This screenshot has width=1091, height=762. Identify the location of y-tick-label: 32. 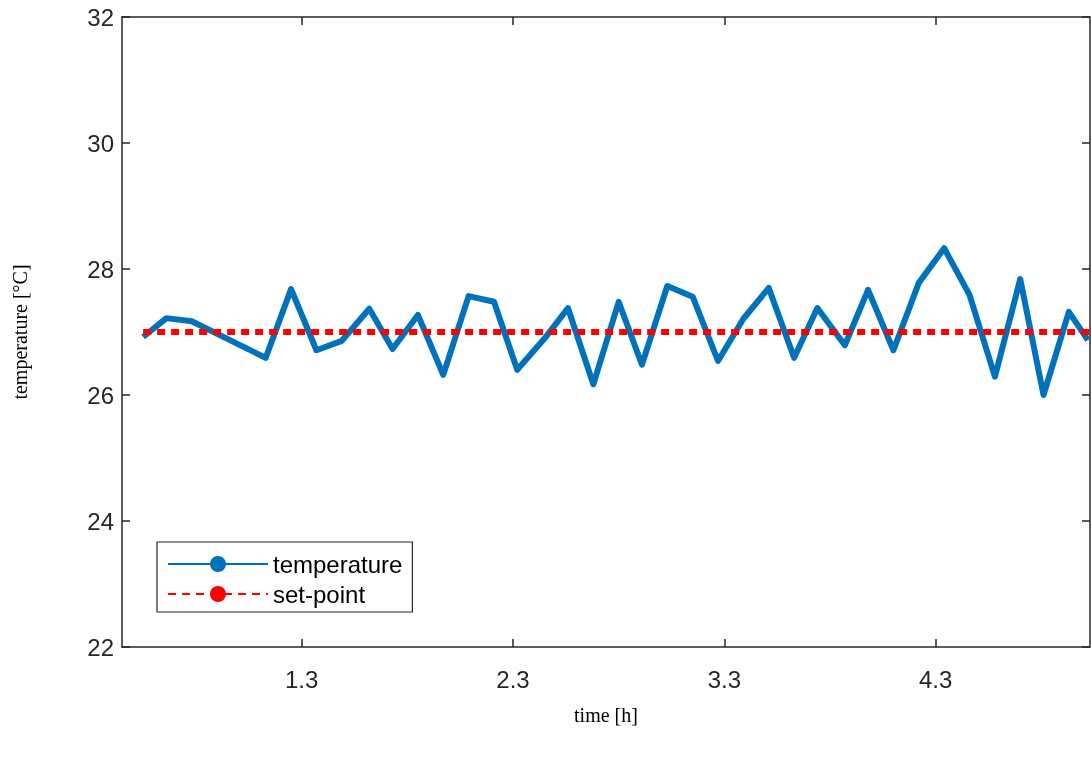
(100, 17).